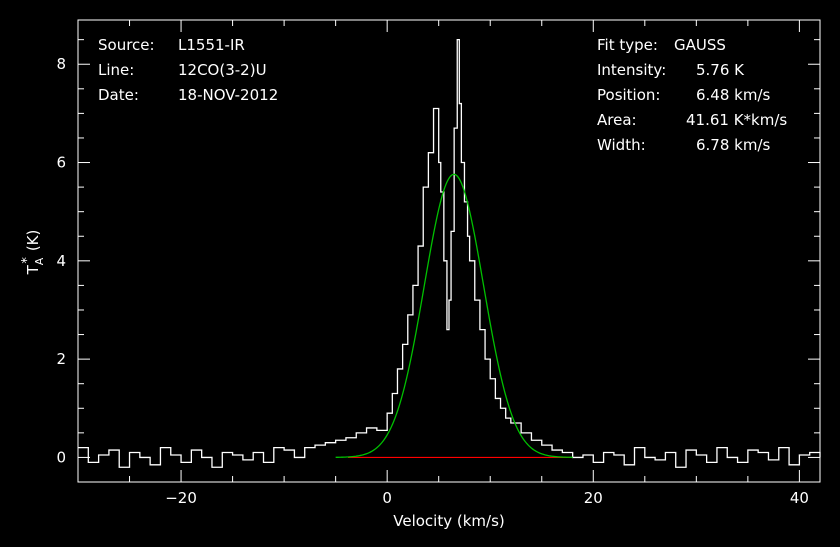 This screenshot has width=840, height=547. I want to click on fit-type-value: GAUSS, so click(700, 45).